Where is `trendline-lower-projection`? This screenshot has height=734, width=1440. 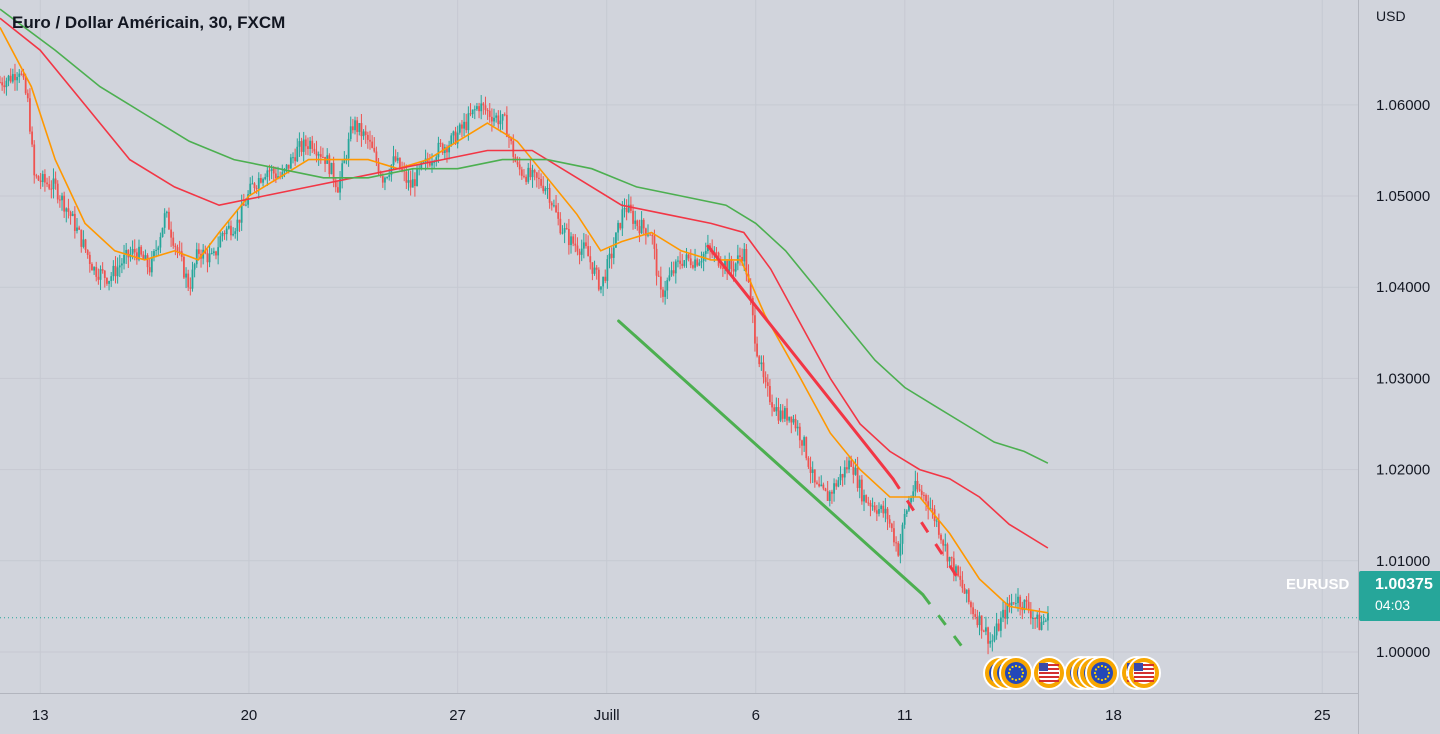 trendline-lower-projection is located at coordinates (945, 624).